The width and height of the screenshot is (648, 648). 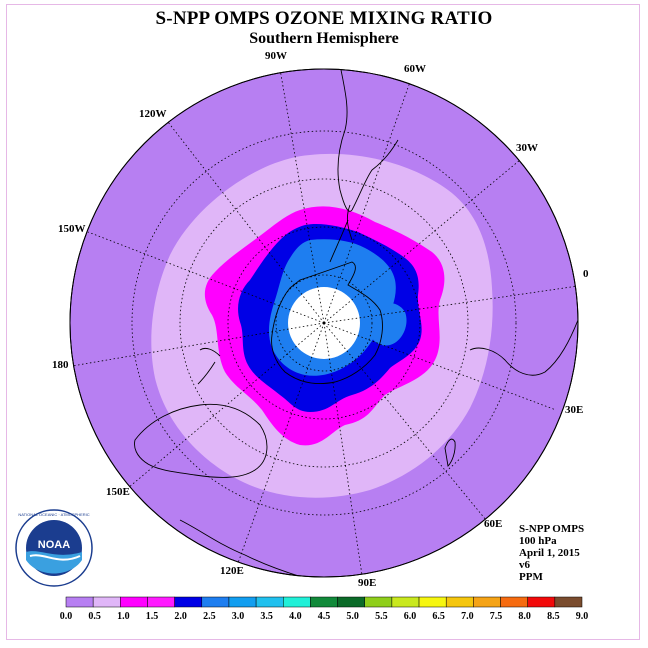 What do you see at coordinates (72, 229) in the screenshot?
I see `lon-label-150w: 150W` at bounding box center [72, 229].